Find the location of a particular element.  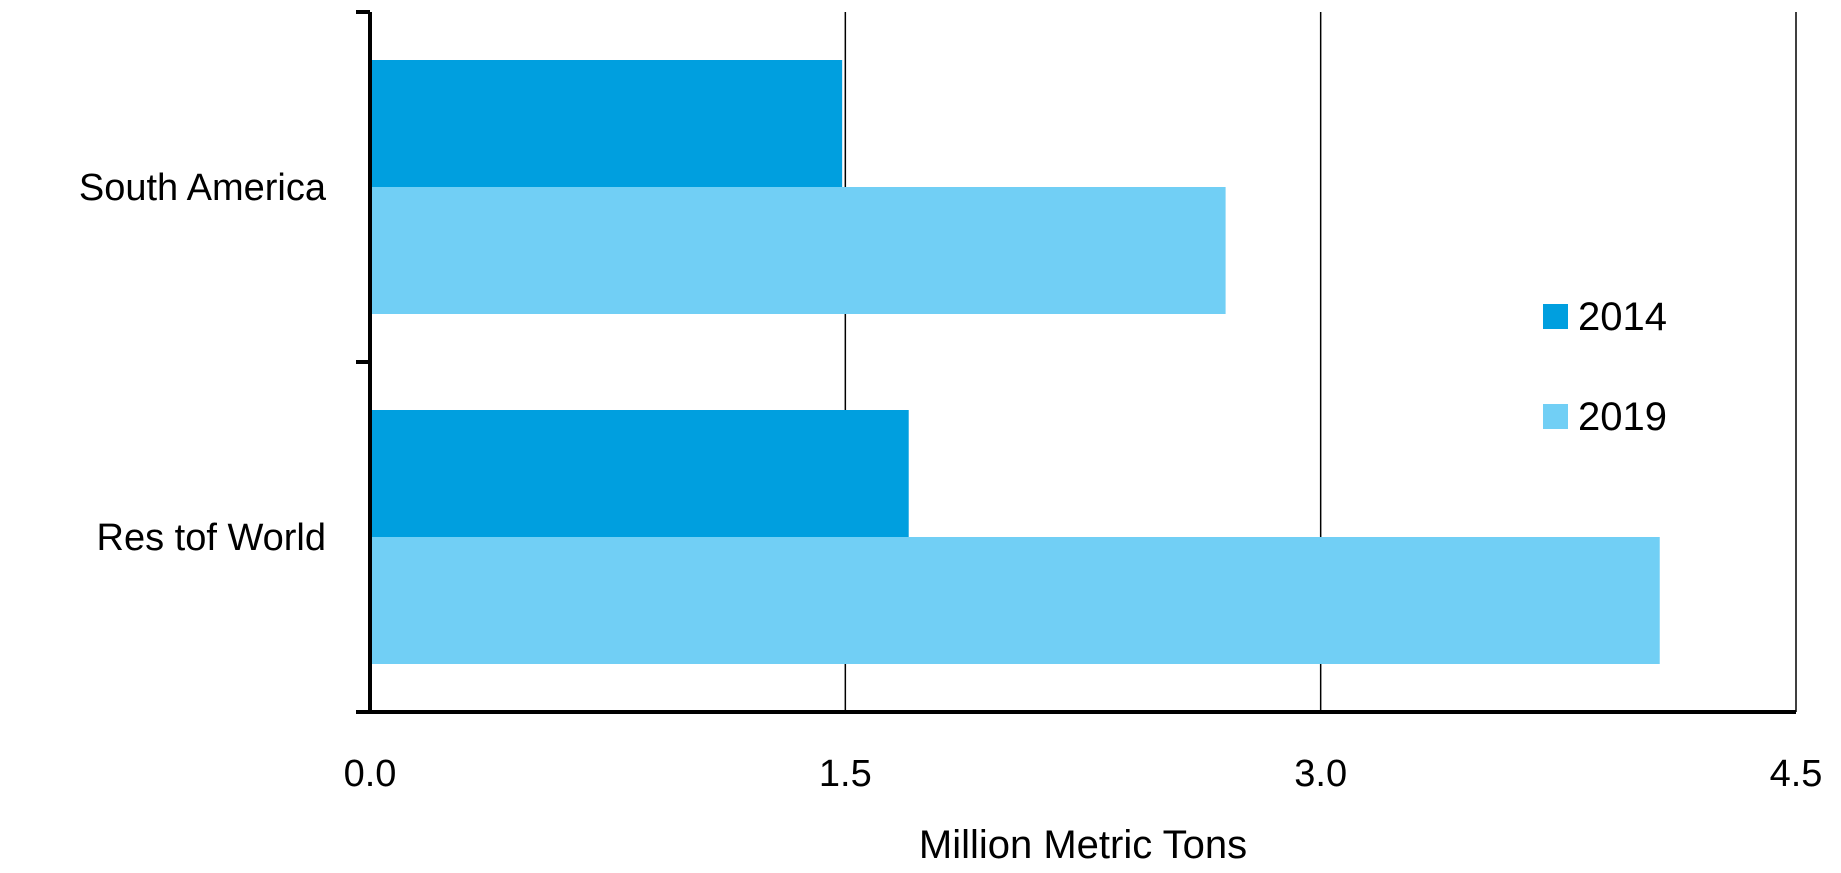

category-labels: South America Res tof World is located at coordinates (203, 363).